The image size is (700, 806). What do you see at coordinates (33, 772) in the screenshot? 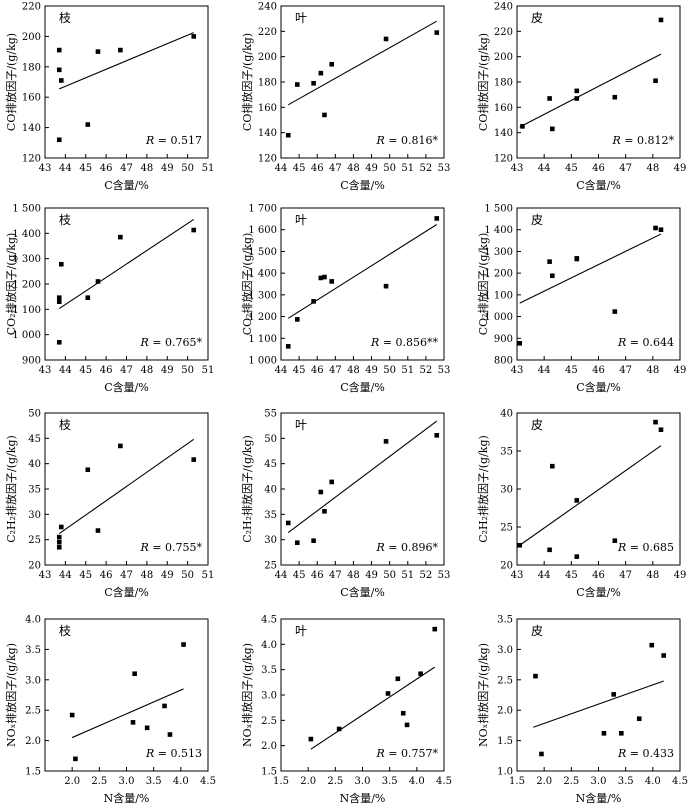
I see `y-tick-label: 1.5` at bounding box center [33, 772].